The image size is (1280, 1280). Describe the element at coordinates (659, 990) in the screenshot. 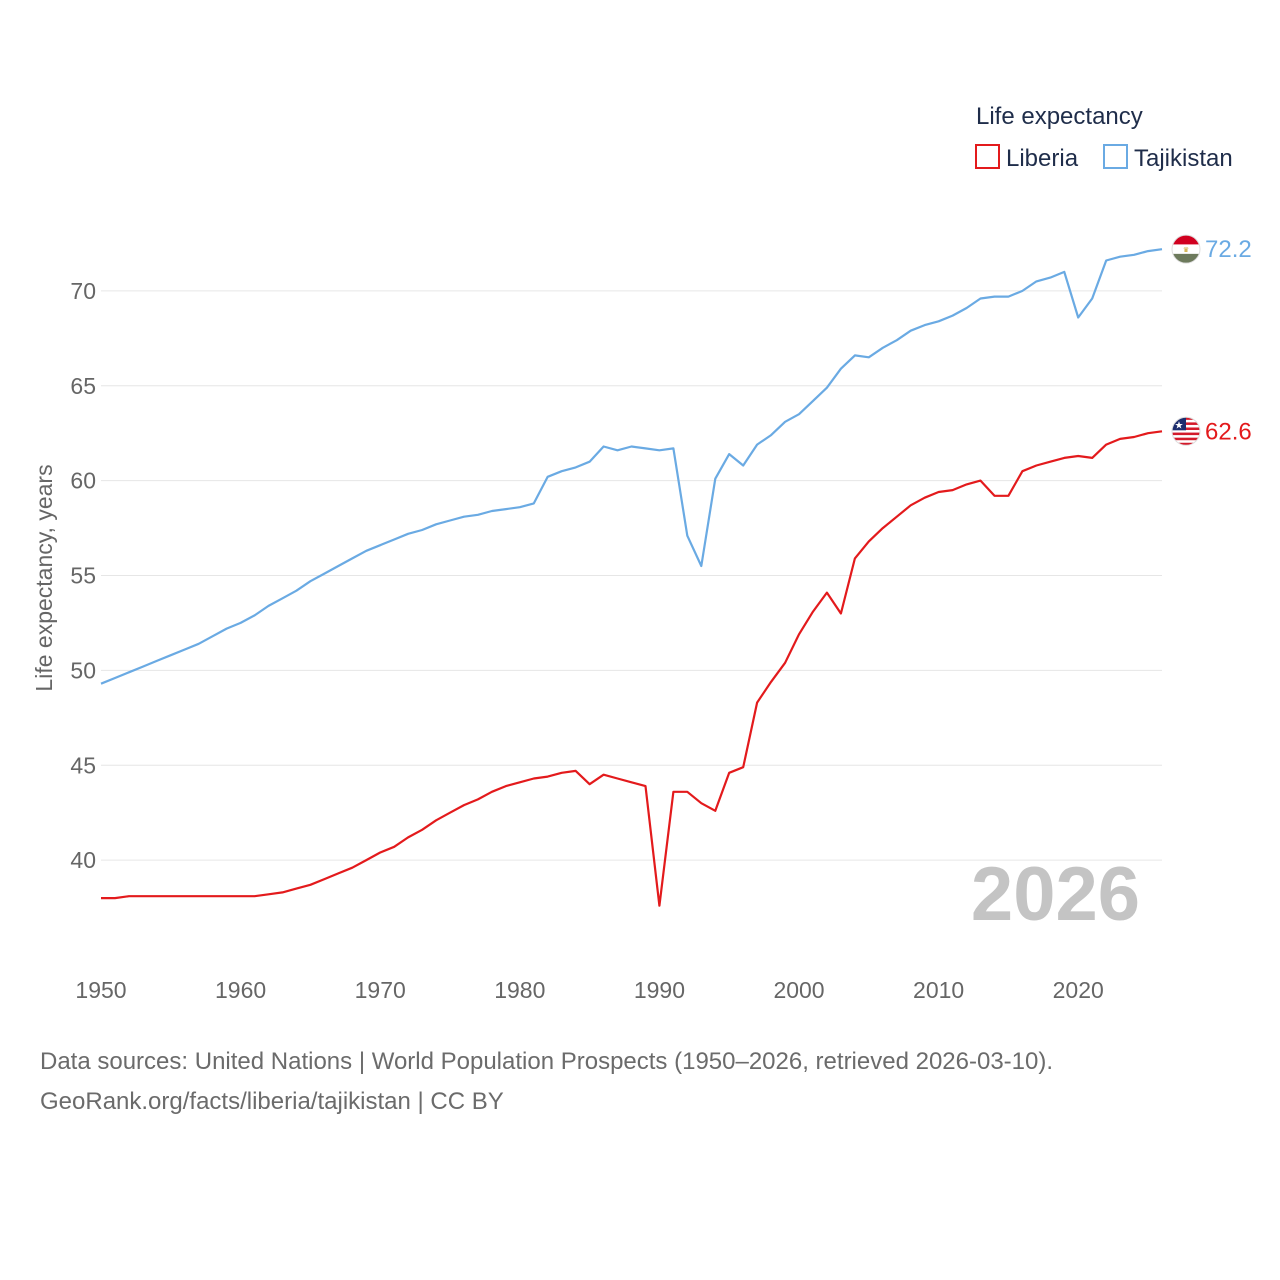

I see `x-tick-label-1990: 1990` at that location.